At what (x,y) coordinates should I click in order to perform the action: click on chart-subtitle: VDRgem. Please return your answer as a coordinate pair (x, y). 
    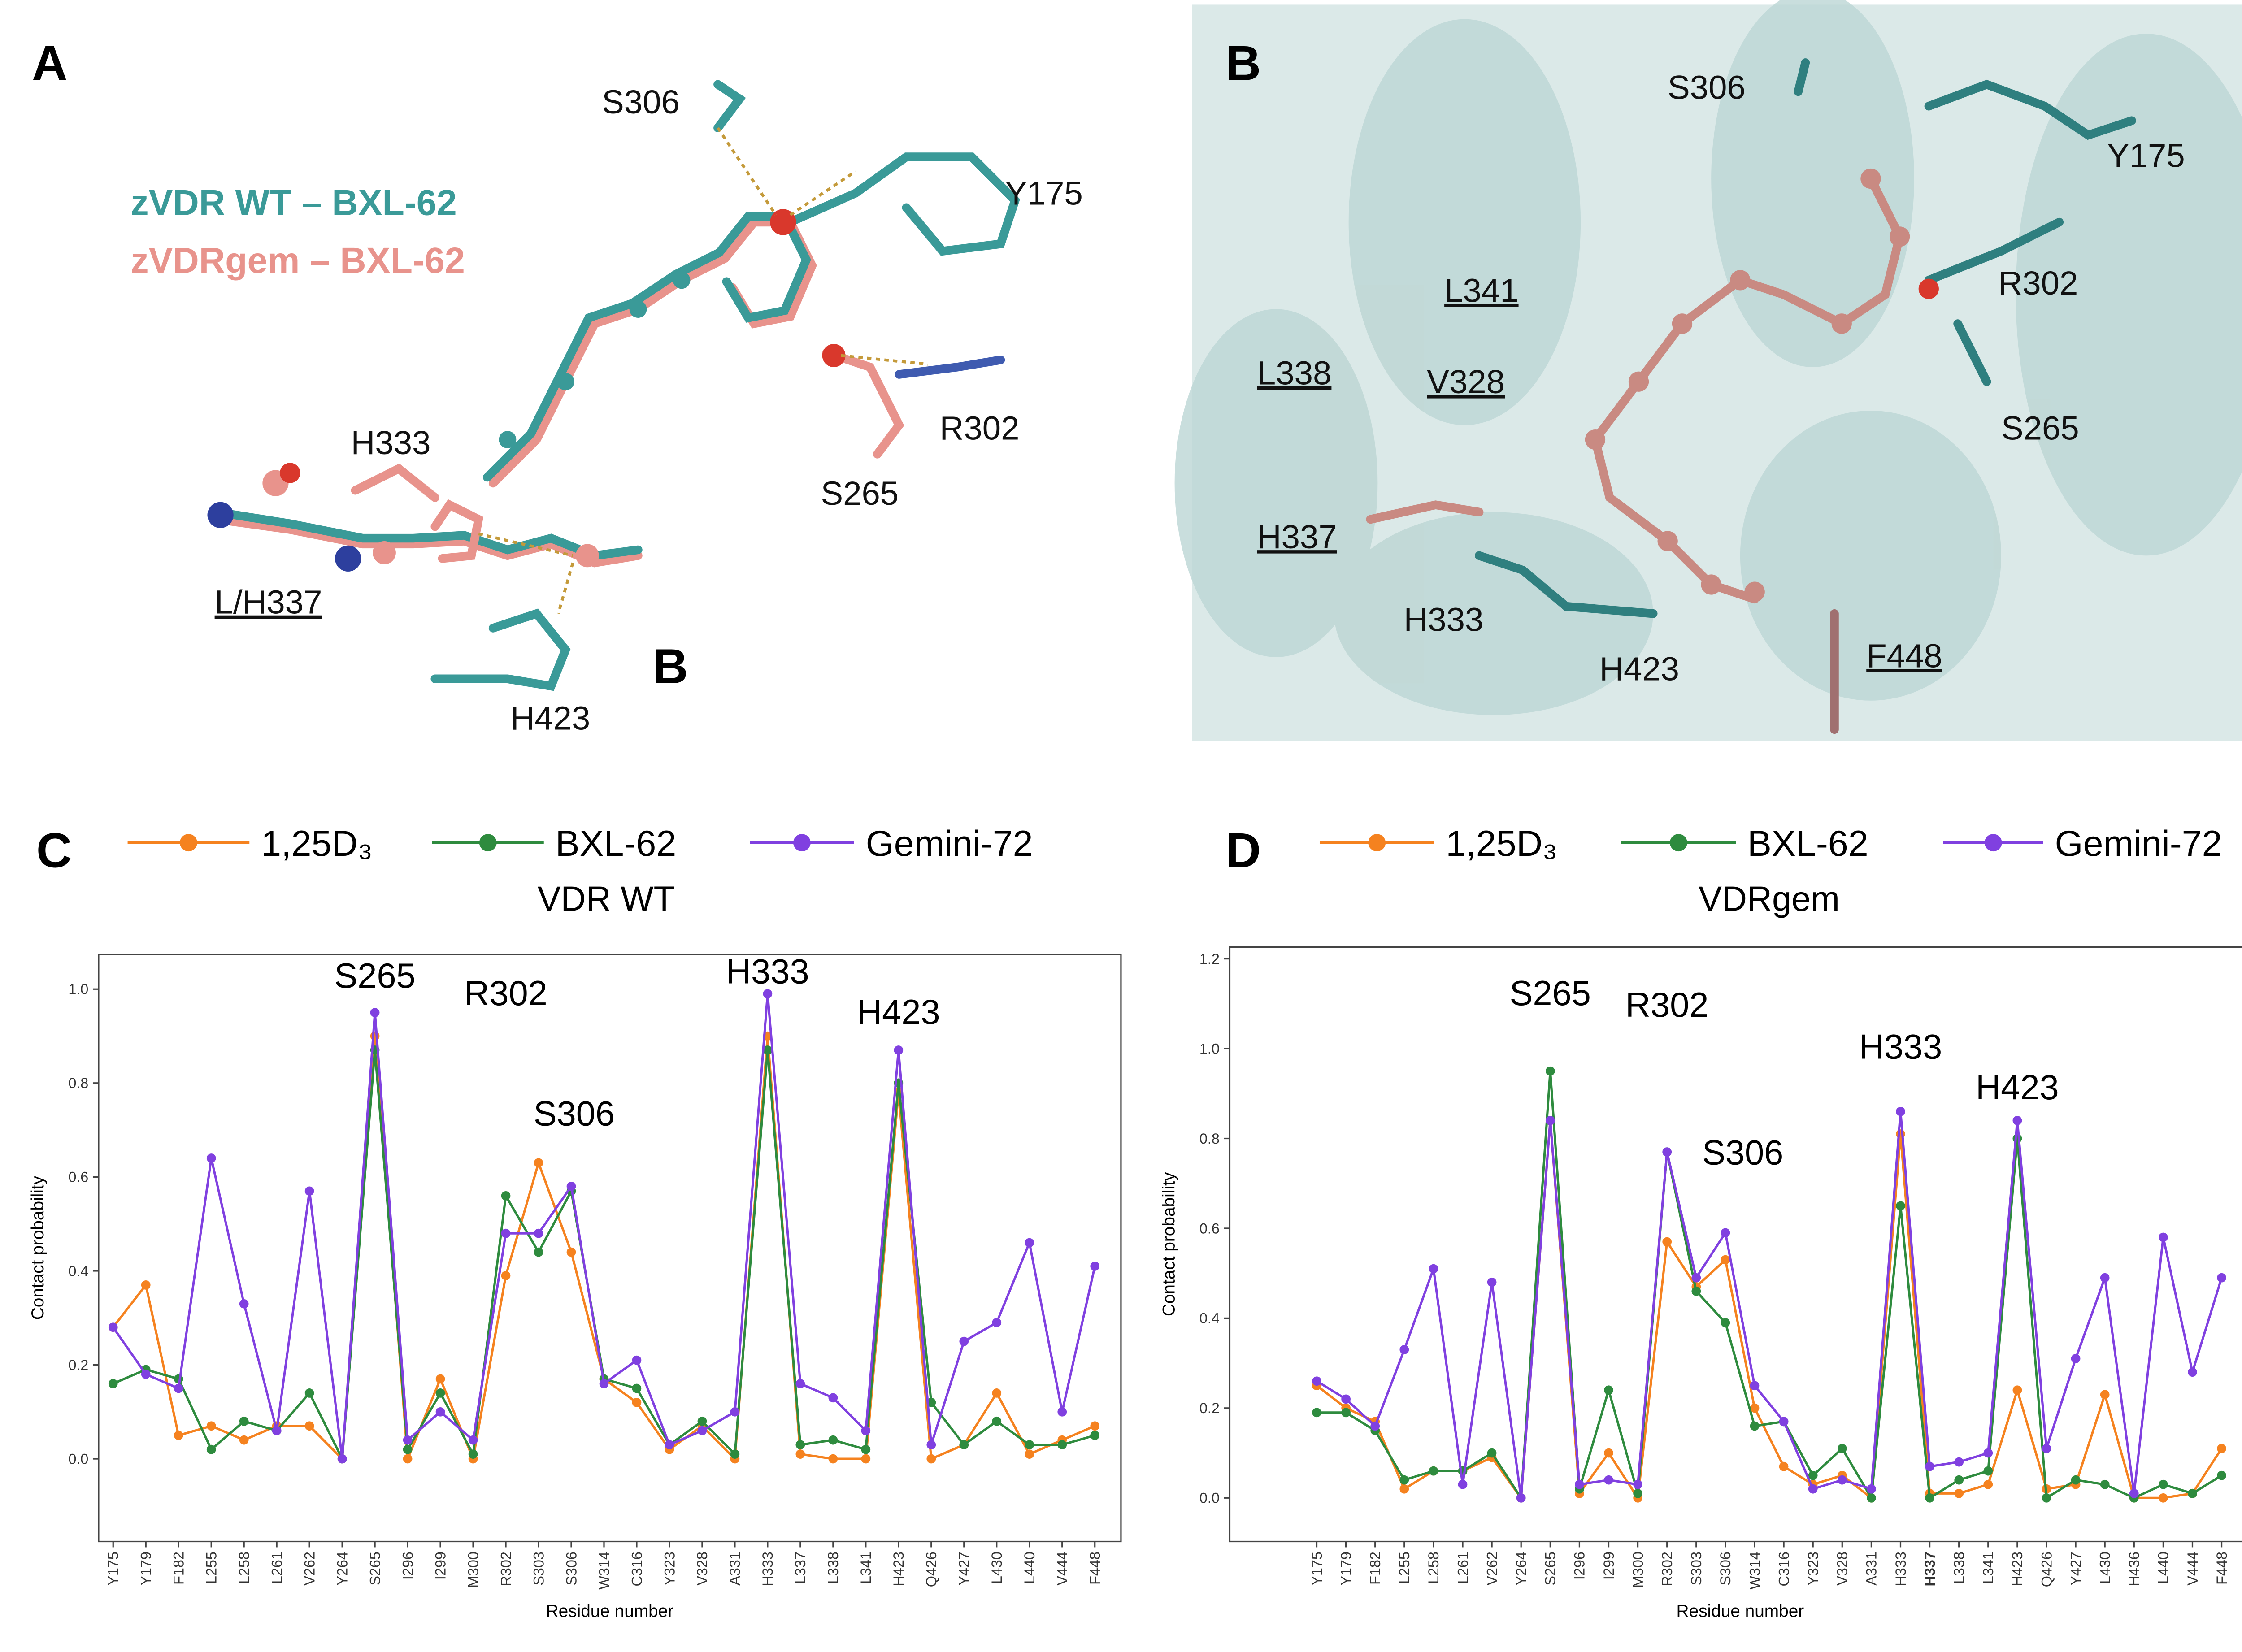
    Looking at the image, I should click on (1769, 899).